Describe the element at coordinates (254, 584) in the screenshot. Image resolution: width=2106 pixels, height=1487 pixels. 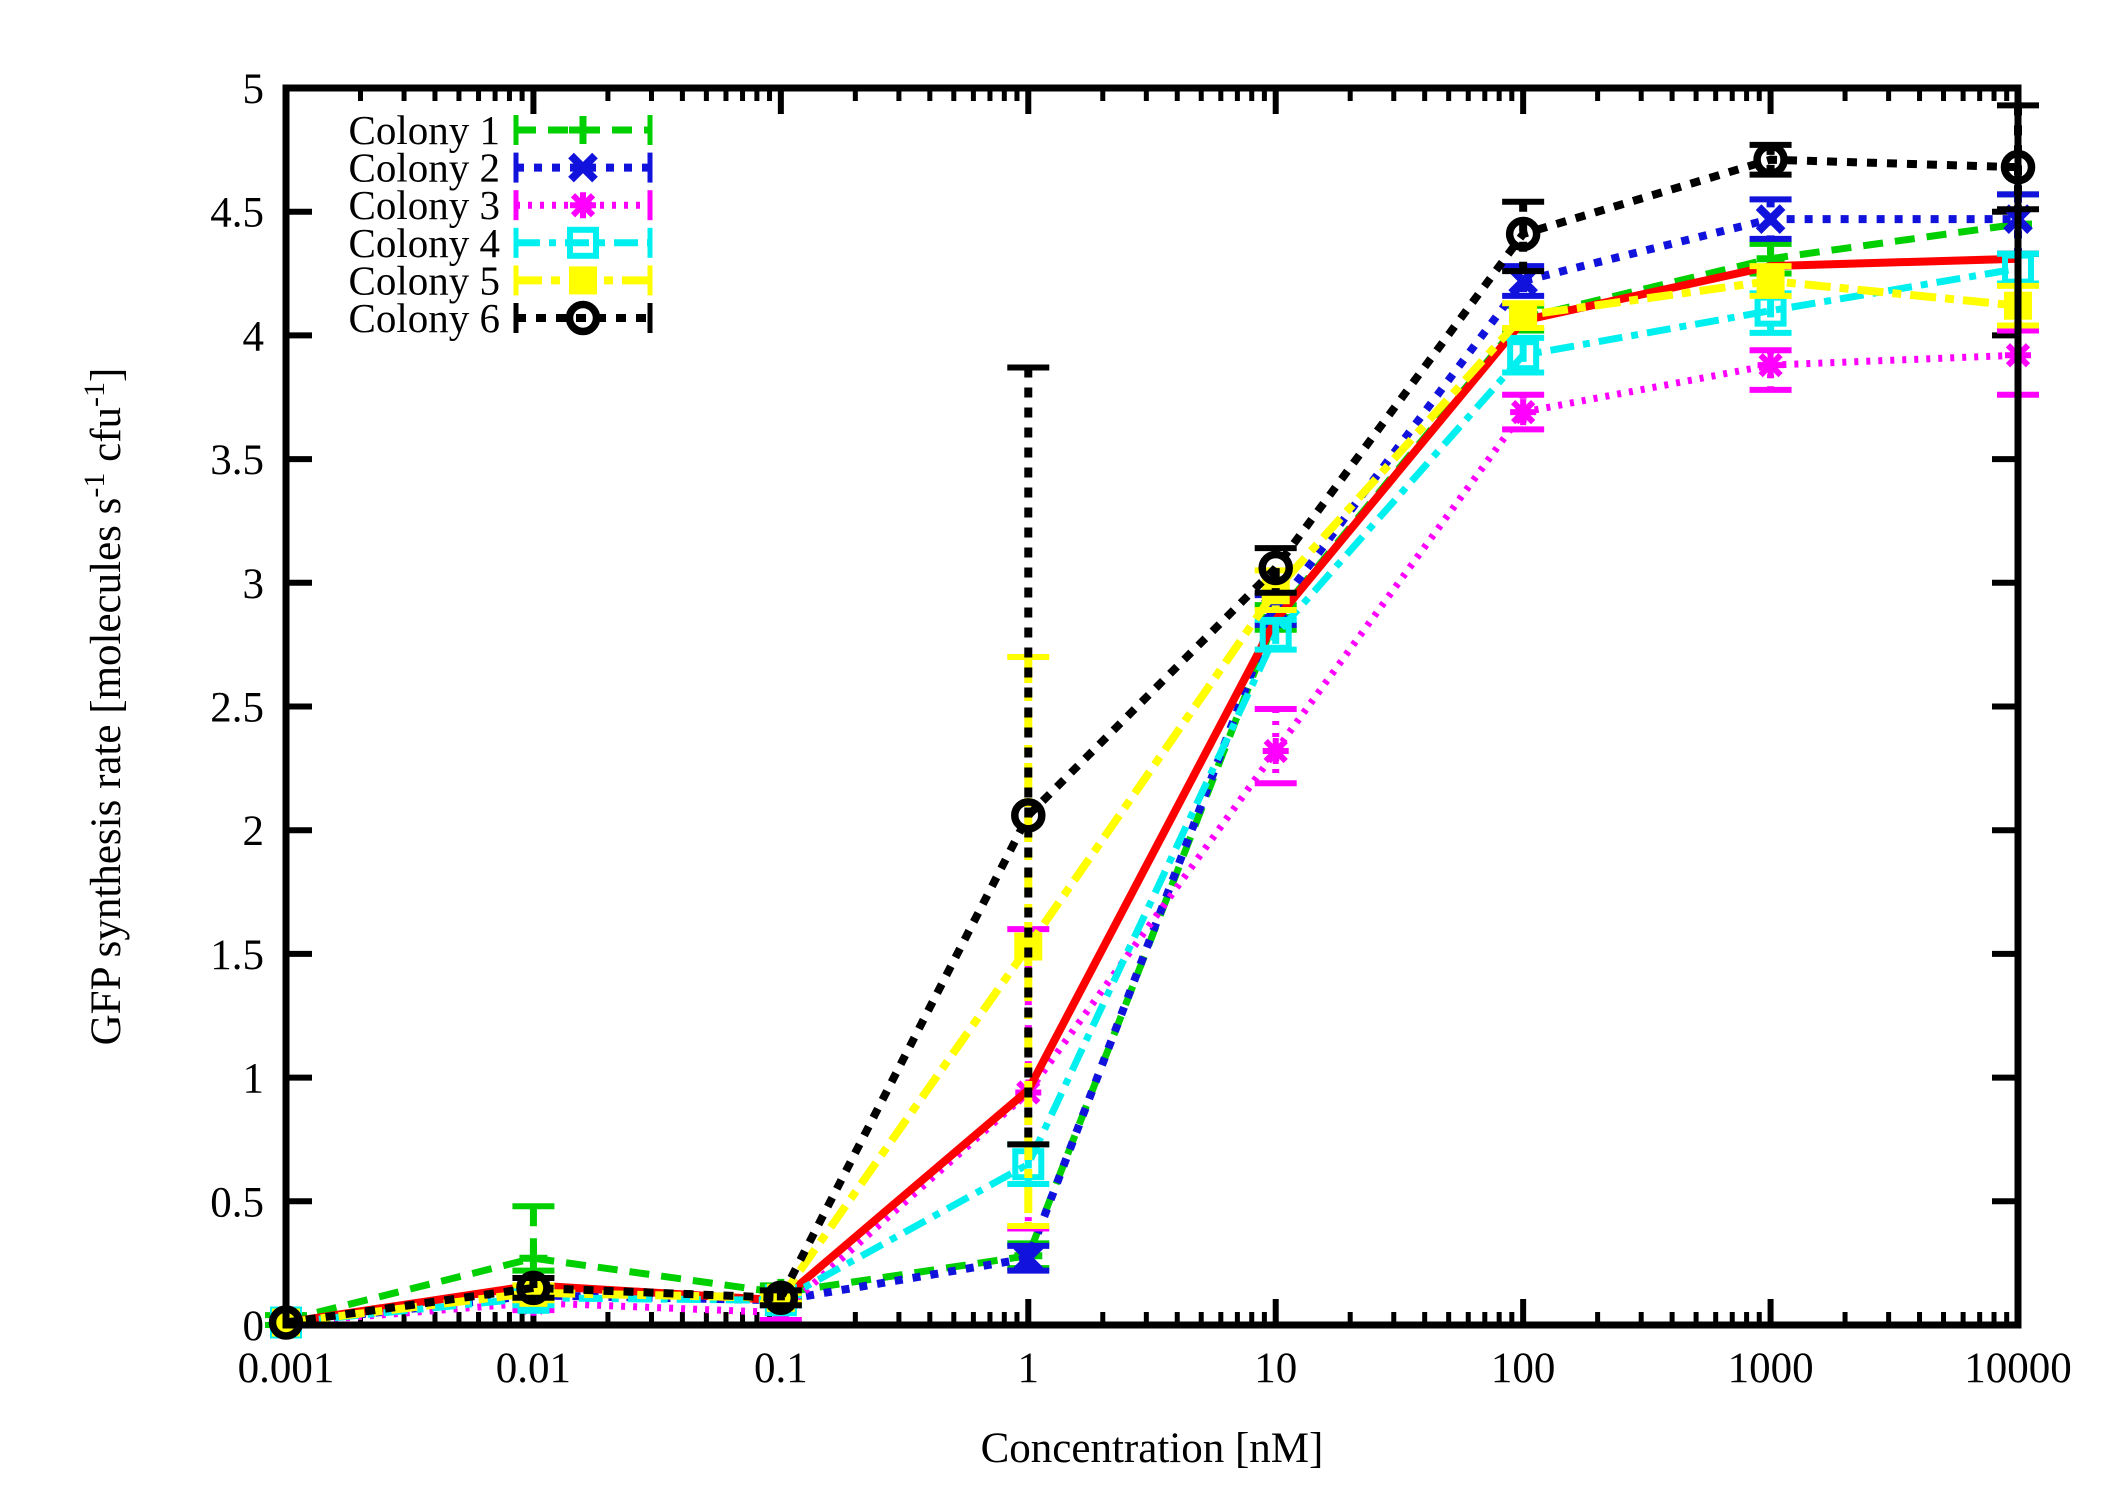
I see `y-axis-tick-label: 3` at that location.